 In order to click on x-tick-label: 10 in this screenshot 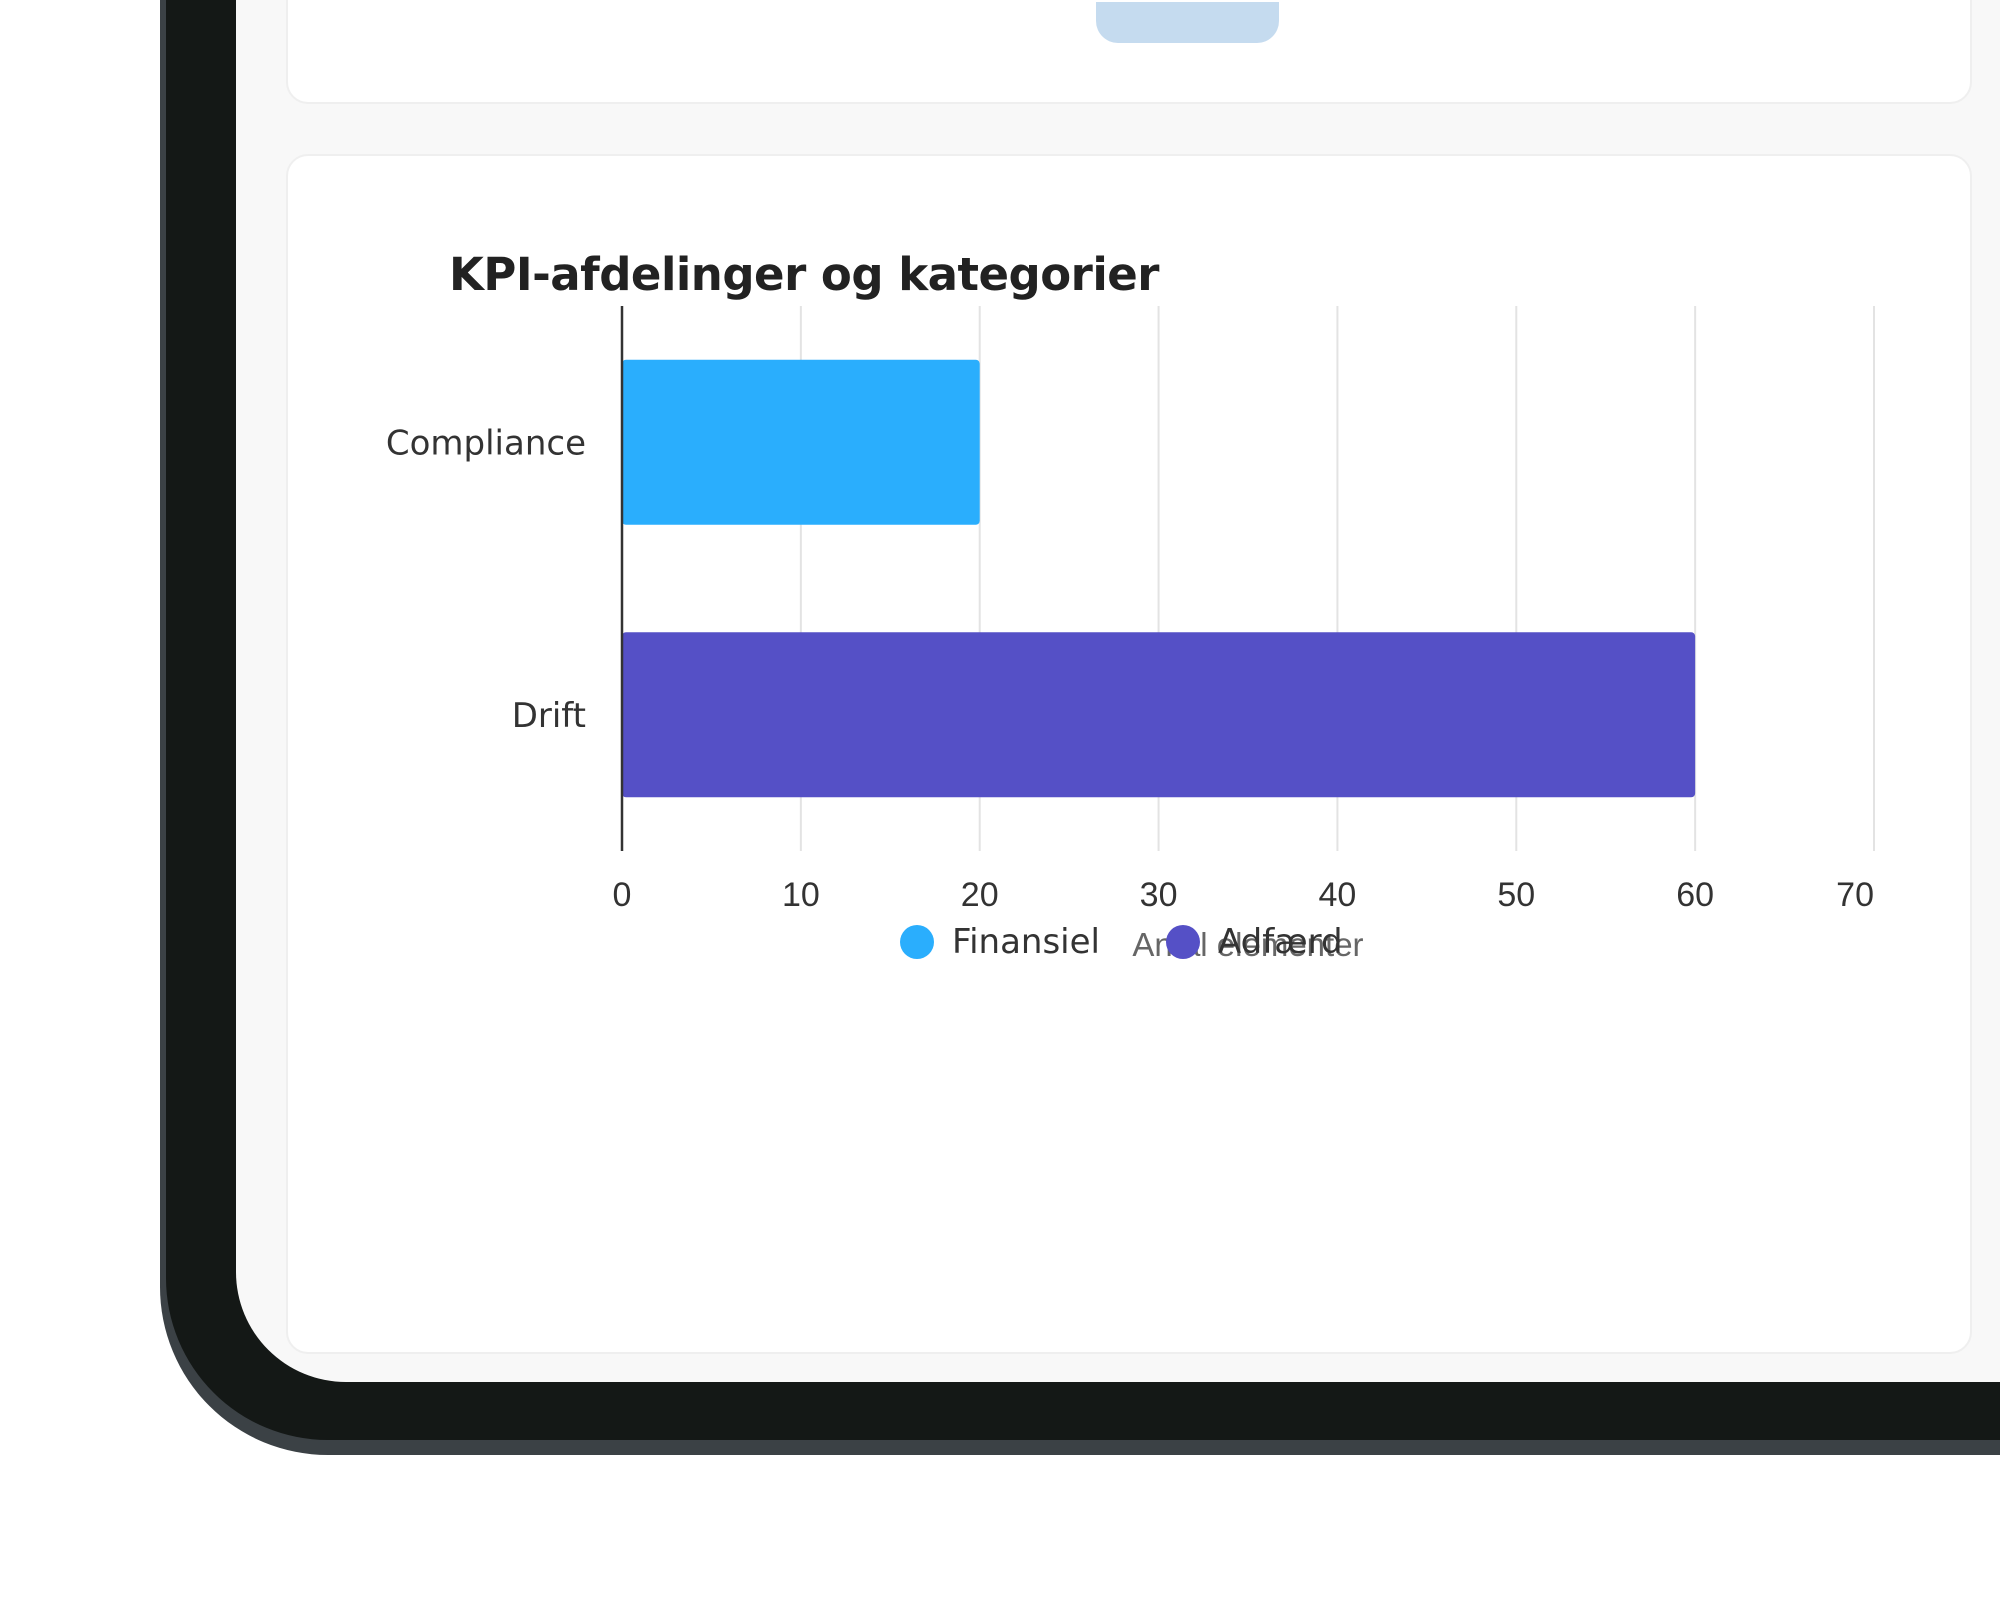, I will do `click(801, 895)`.